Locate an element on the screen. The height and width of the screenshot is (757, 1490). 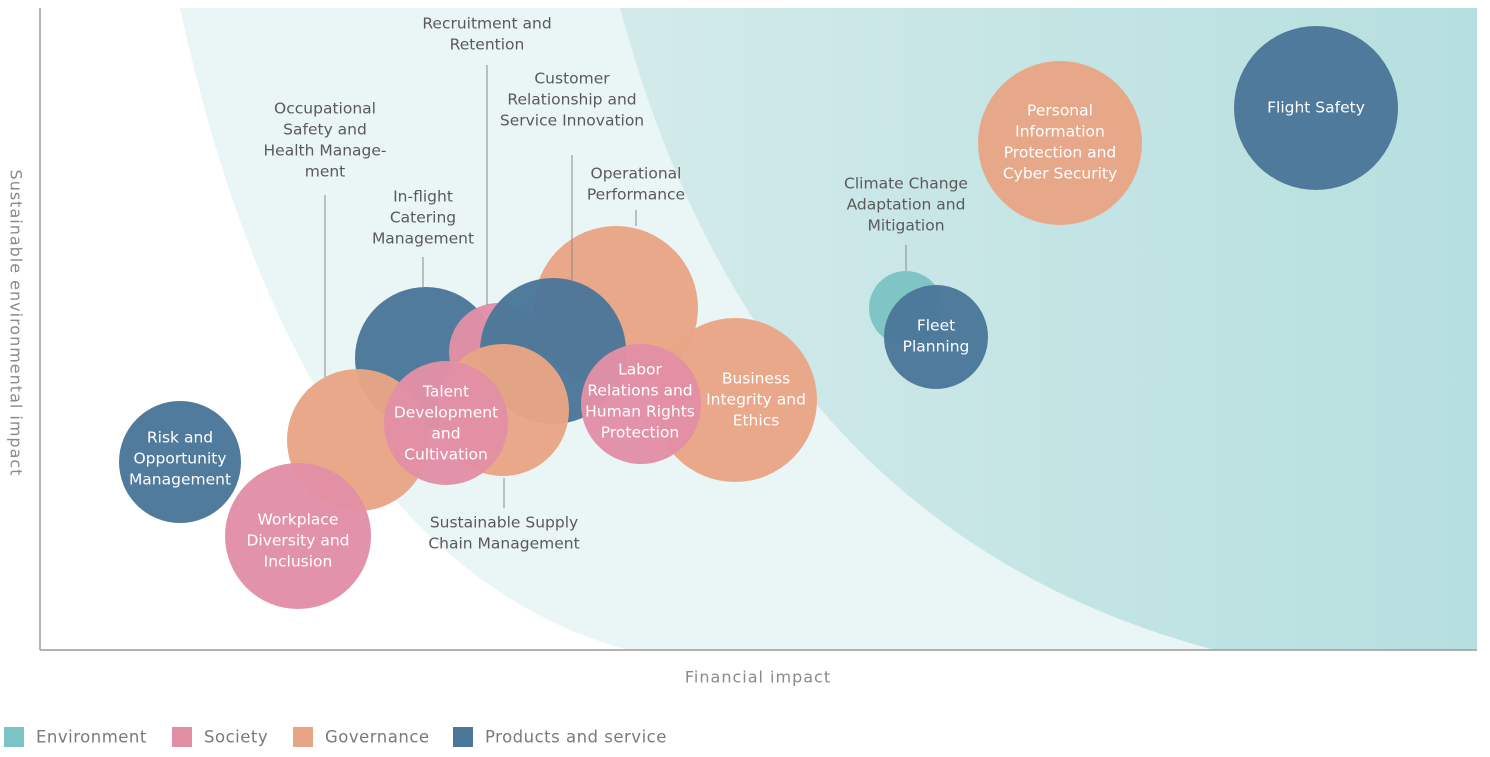
bubble-label: Safety and is located at coordinates (325, 130).